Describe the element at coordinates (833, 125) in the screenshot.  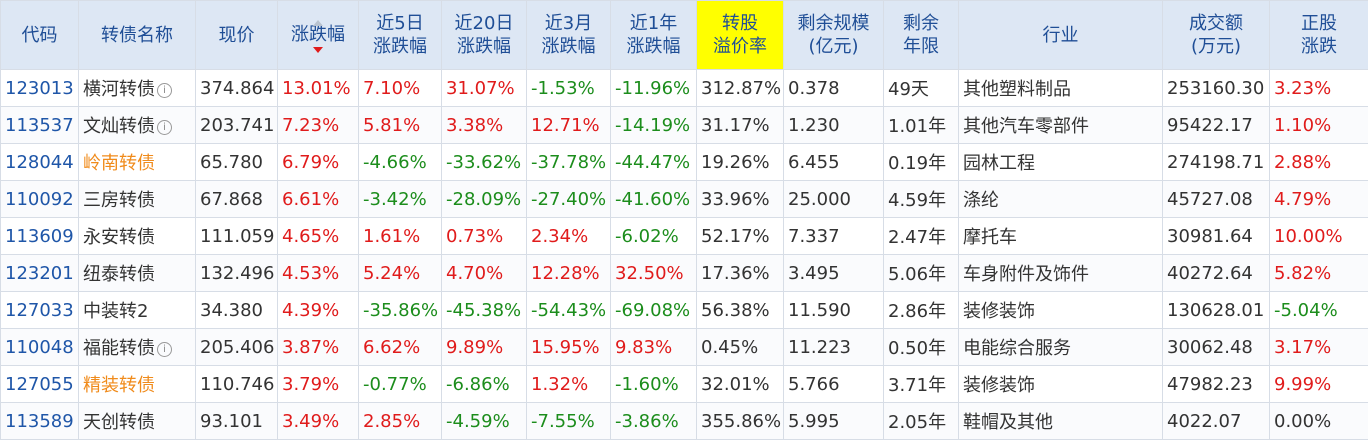
I see `cell-scale: 1.230` at that location.